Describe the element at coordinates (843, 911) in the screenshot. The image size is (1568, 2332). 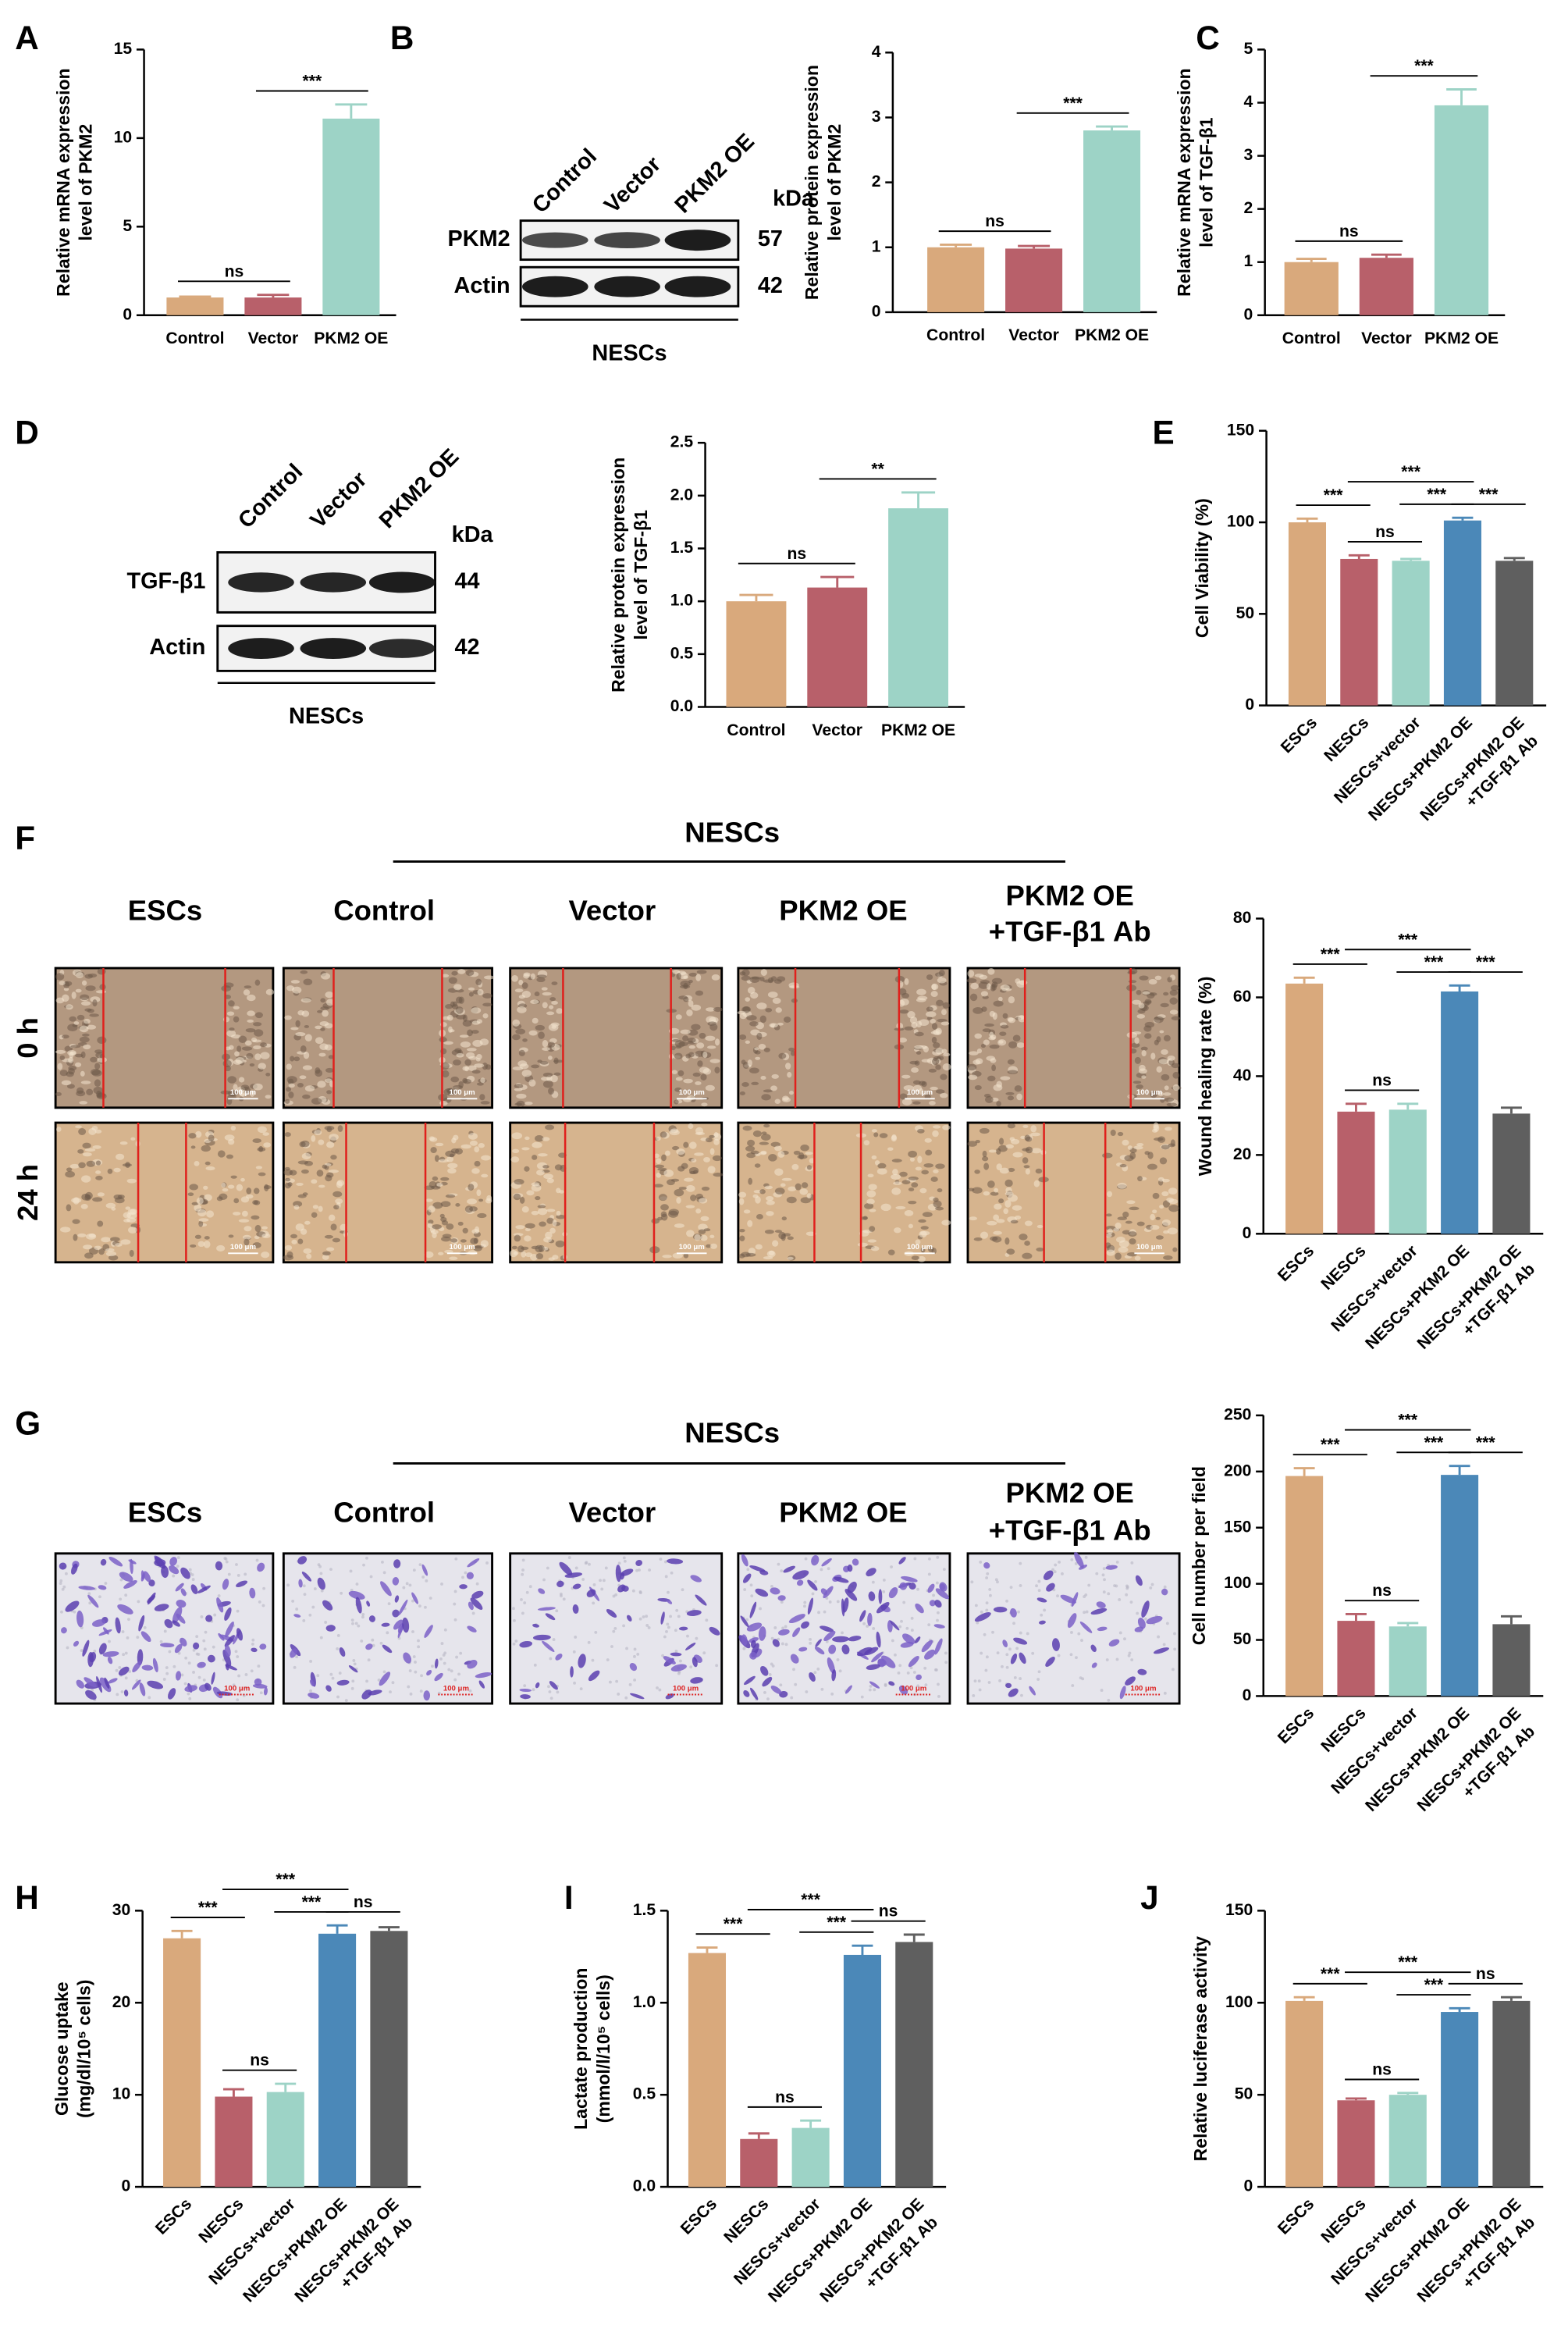
I see `column-label: PKM2 OE` at that location.